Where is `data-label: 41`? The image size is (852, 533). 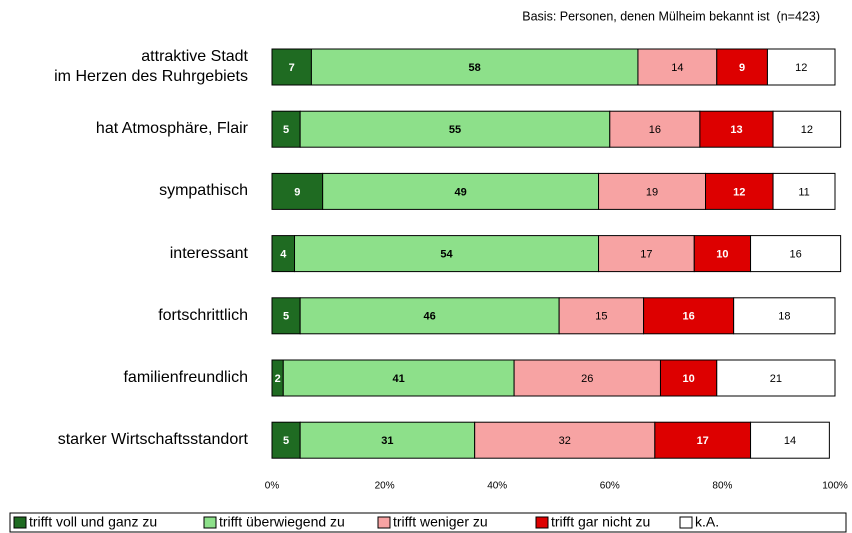
data-label: 41 is located at coordinates (399, 379).